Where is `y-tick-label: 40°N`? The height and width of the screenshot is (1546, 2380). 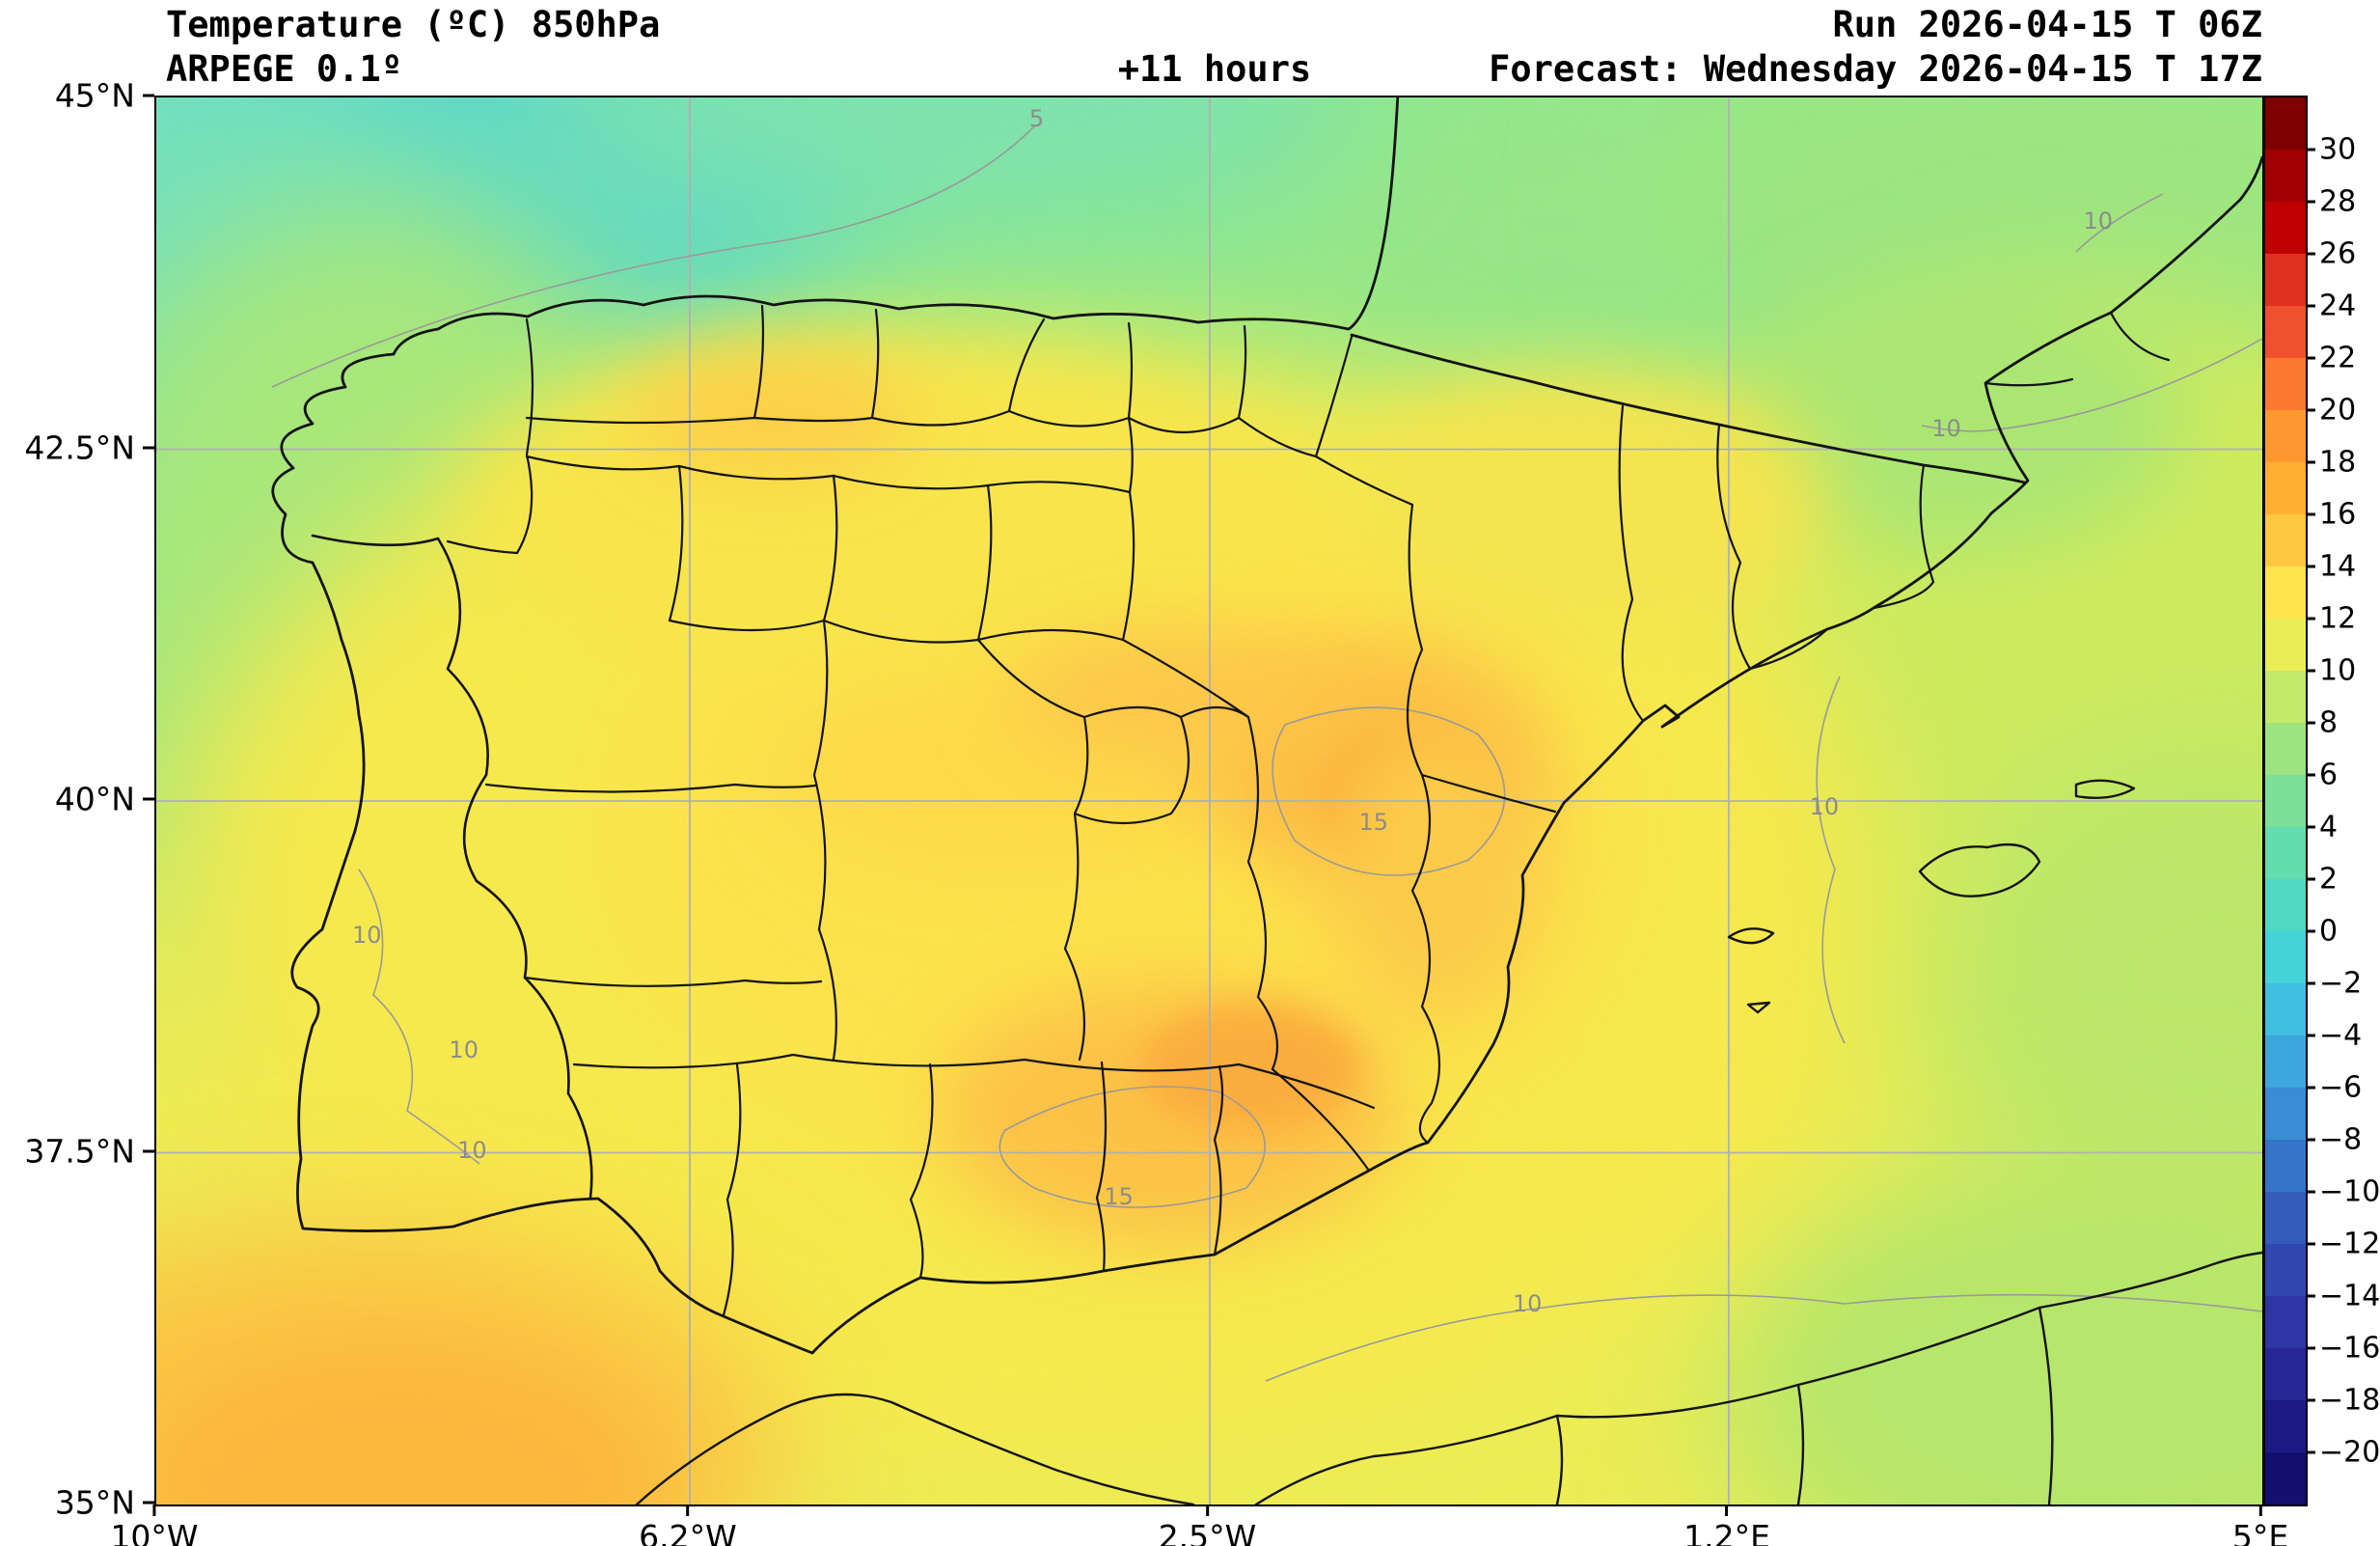
y-tick-label: 40°N is located at coordinates (95, 799).